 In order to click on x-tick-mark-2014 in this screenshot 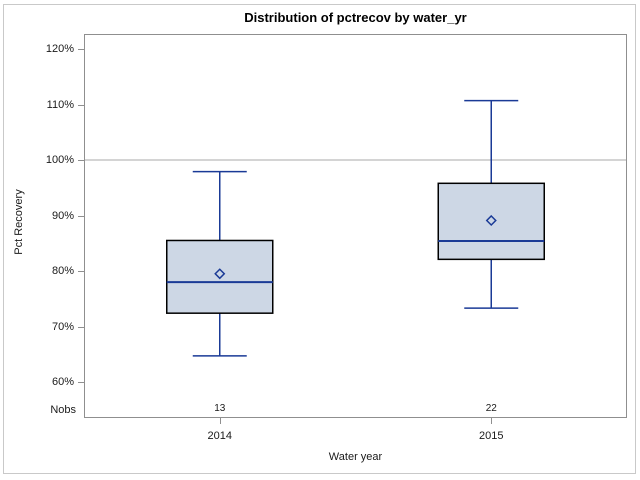, I will do `click(220, 421)`.